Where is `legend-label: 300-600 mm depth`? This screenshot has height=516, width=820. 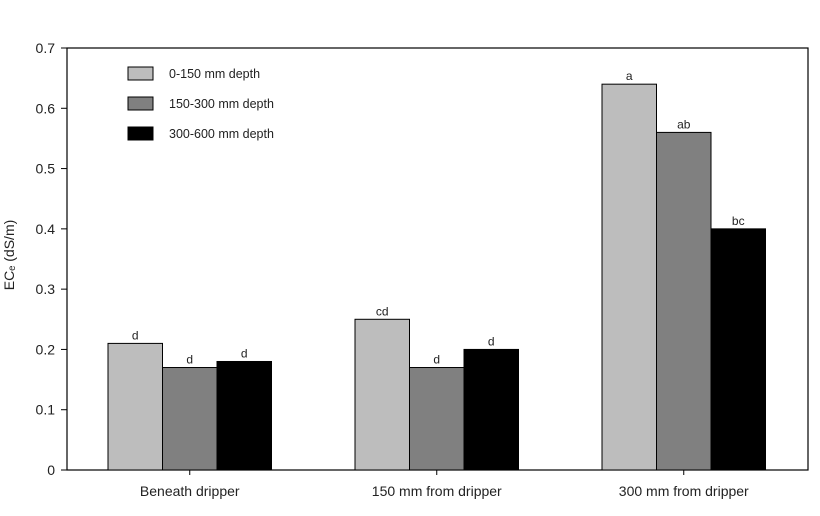
legend-label: 300-600 mm depth is located at coordinates (221, 134).